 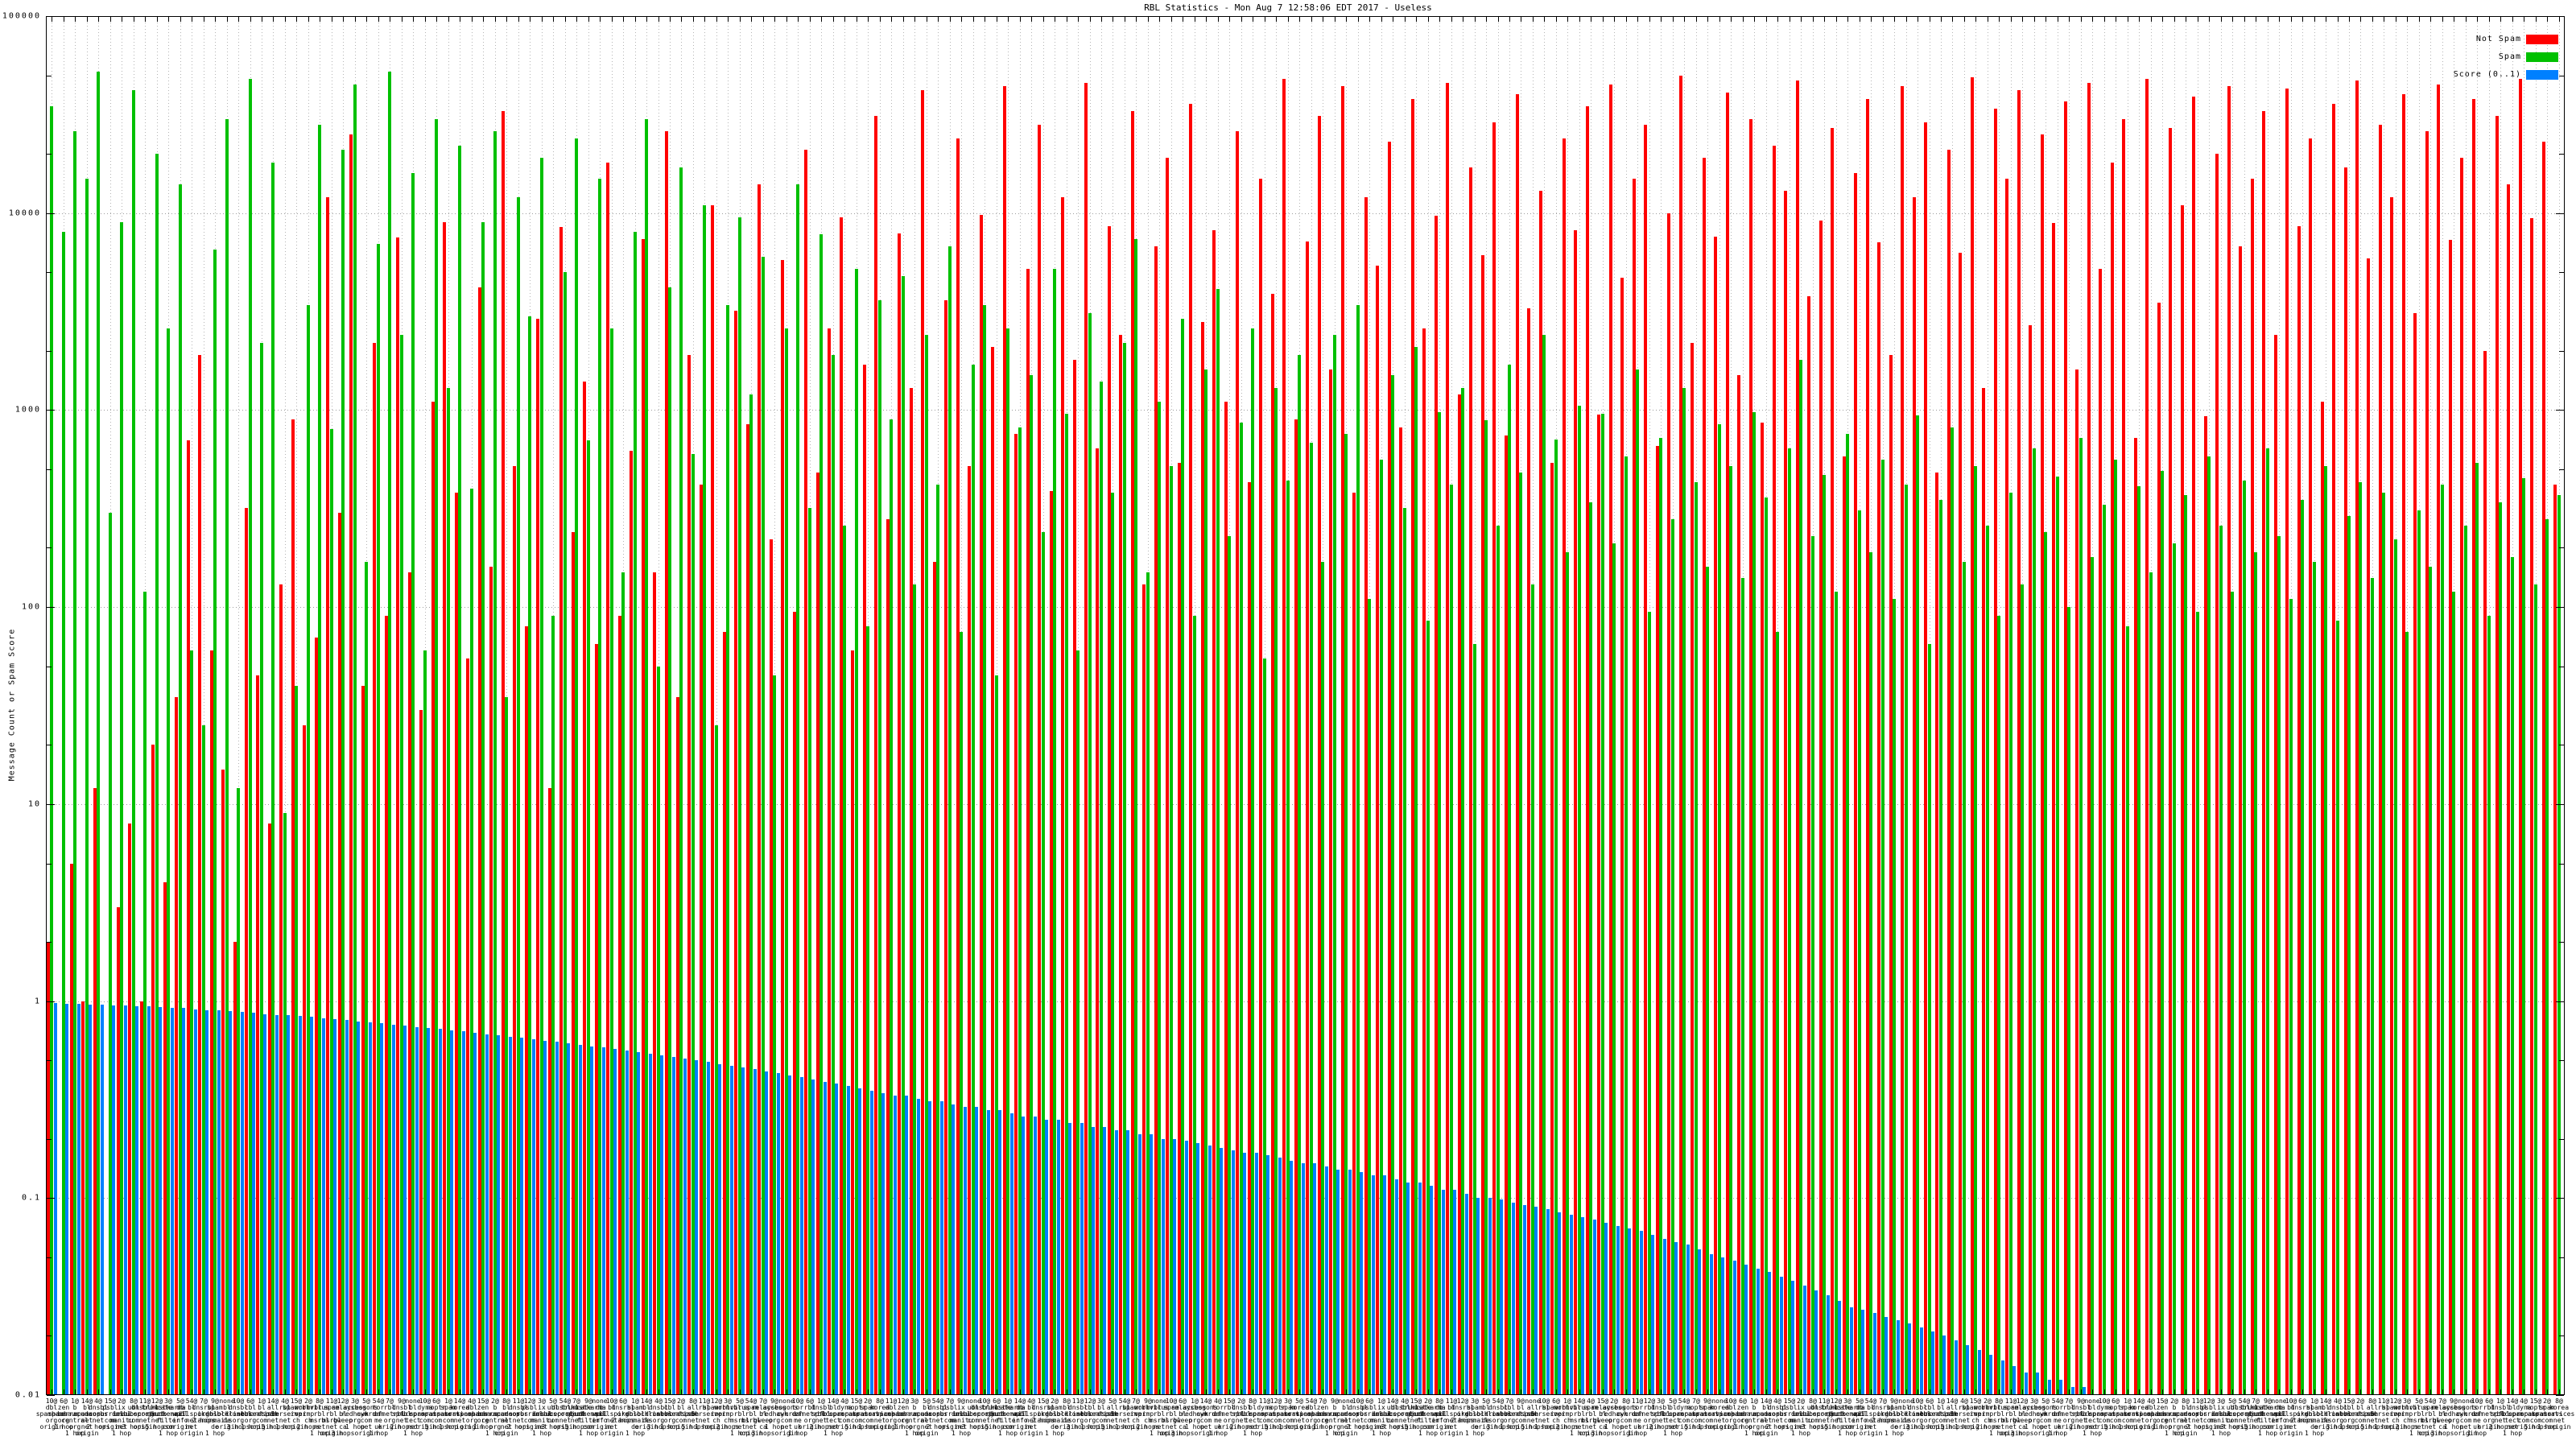 What do you see at coordinates (51, 804) in the screenshot?
I see `y-major-tick-left` at bounding box center [51, 804].